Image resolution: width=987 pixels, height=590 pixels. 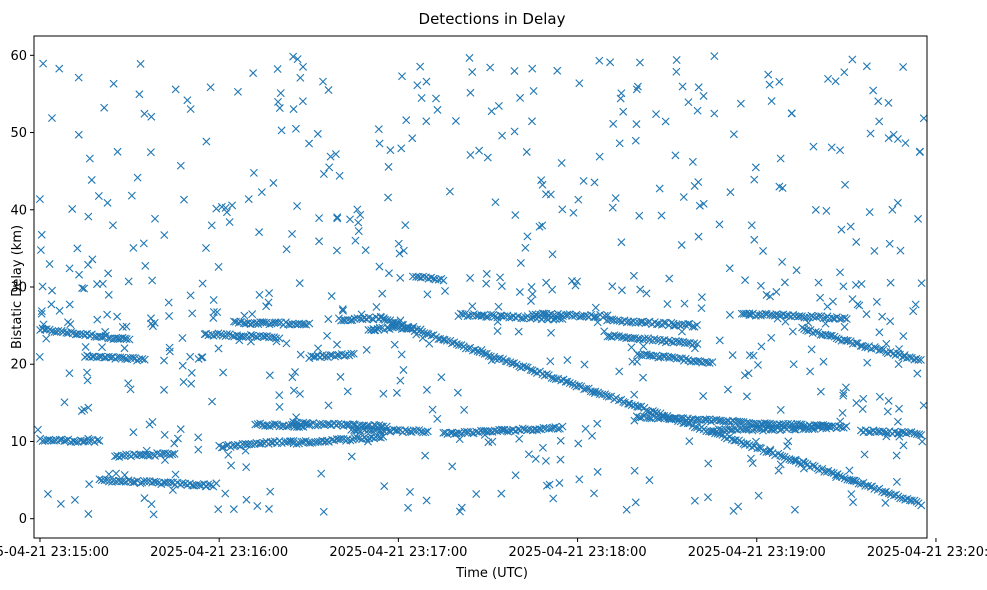 I want to click on x-axis-label: Time (UTC), so click(x=491, y=573).